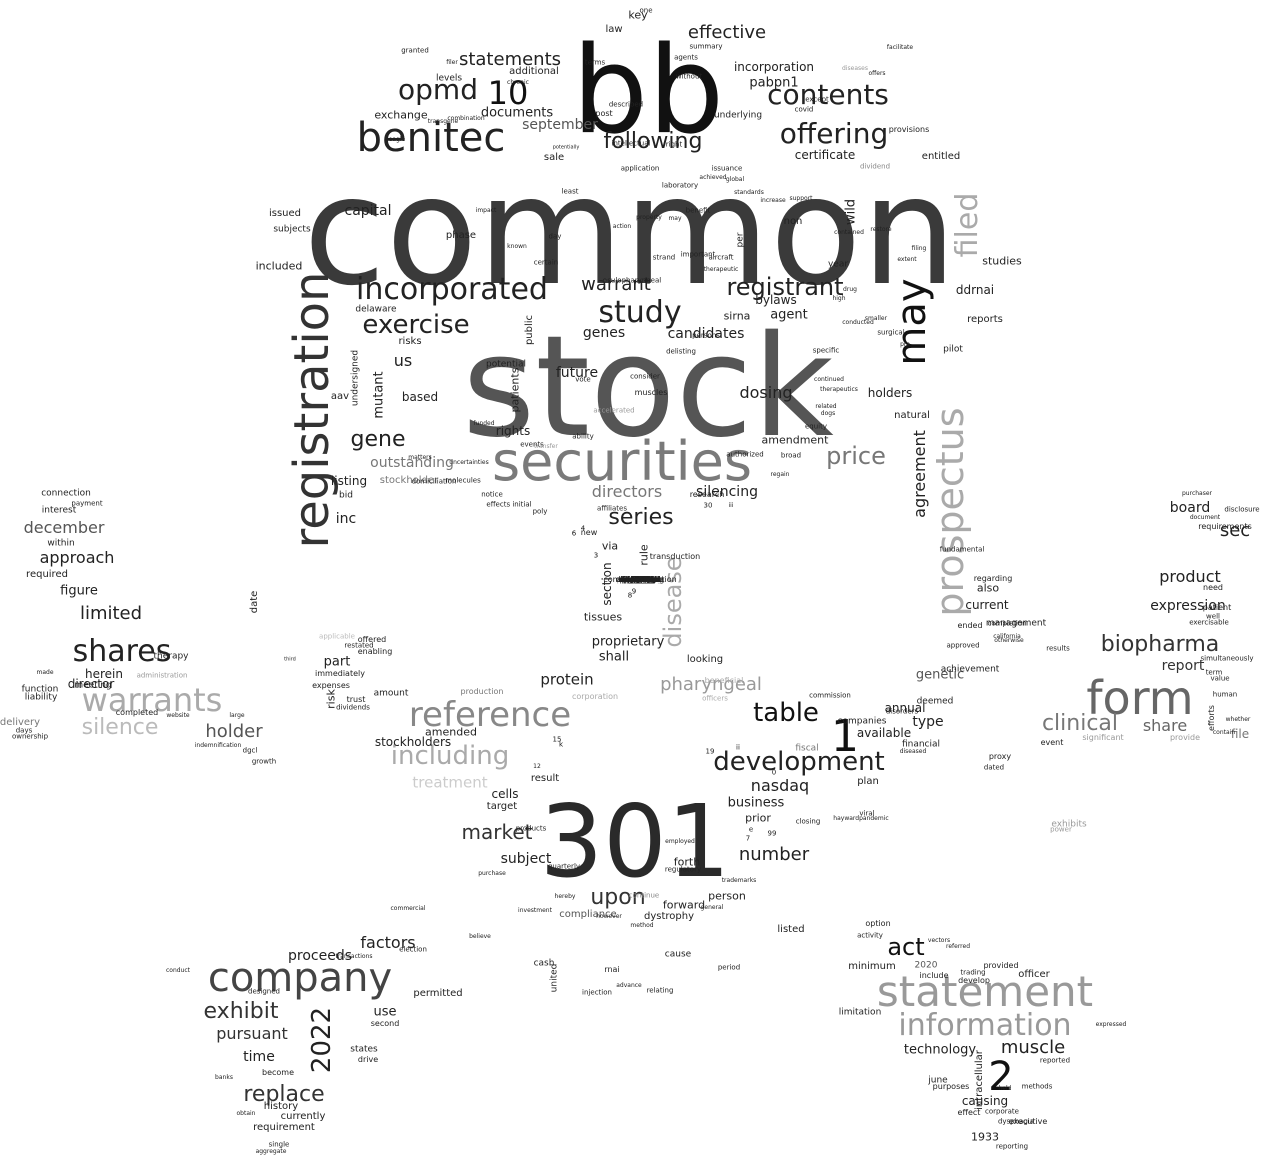  What do you see at coordinates (1002, 1111) in the screenshot?
I see `word-314: corporate` at bounding box center [1002, 1111].